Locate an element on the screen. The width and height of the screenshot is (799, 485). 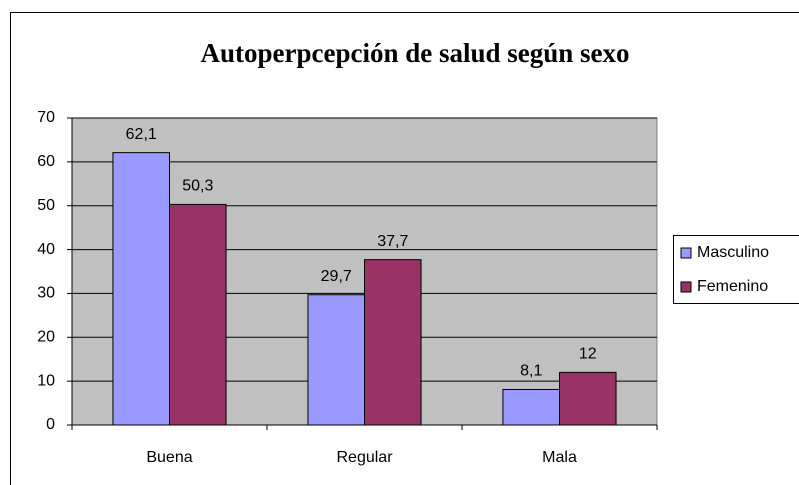
y-tick-label: 0 is located at coordinates (50, 424).